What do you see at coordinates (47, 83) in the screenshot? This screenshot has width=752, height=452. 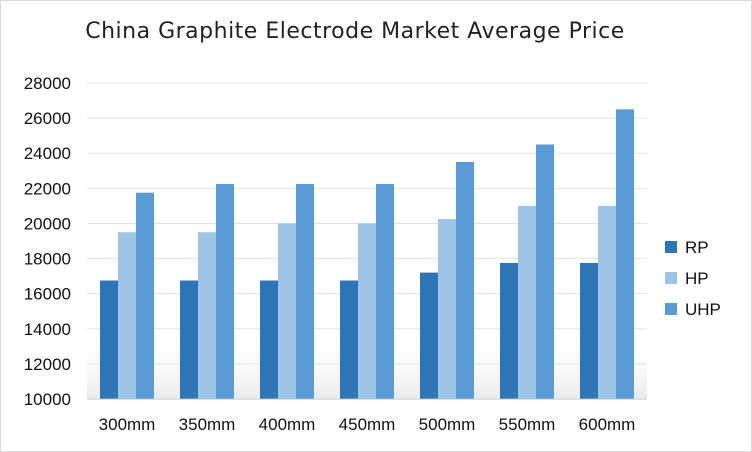 I see `y-tick-label: 28000` at bounding box center [47, 83].